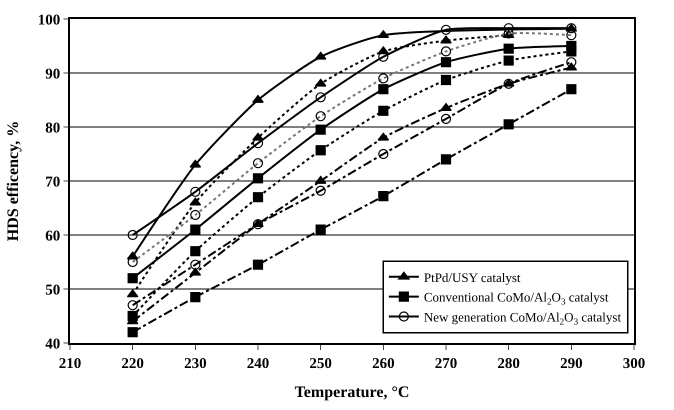 The height and width of the screenshot is (410, 674). What do you see at coordinates (472, 277) in the screenshot?
I see `legend-label: PtPd/USY catalyst` at bounding box center [472, 277].